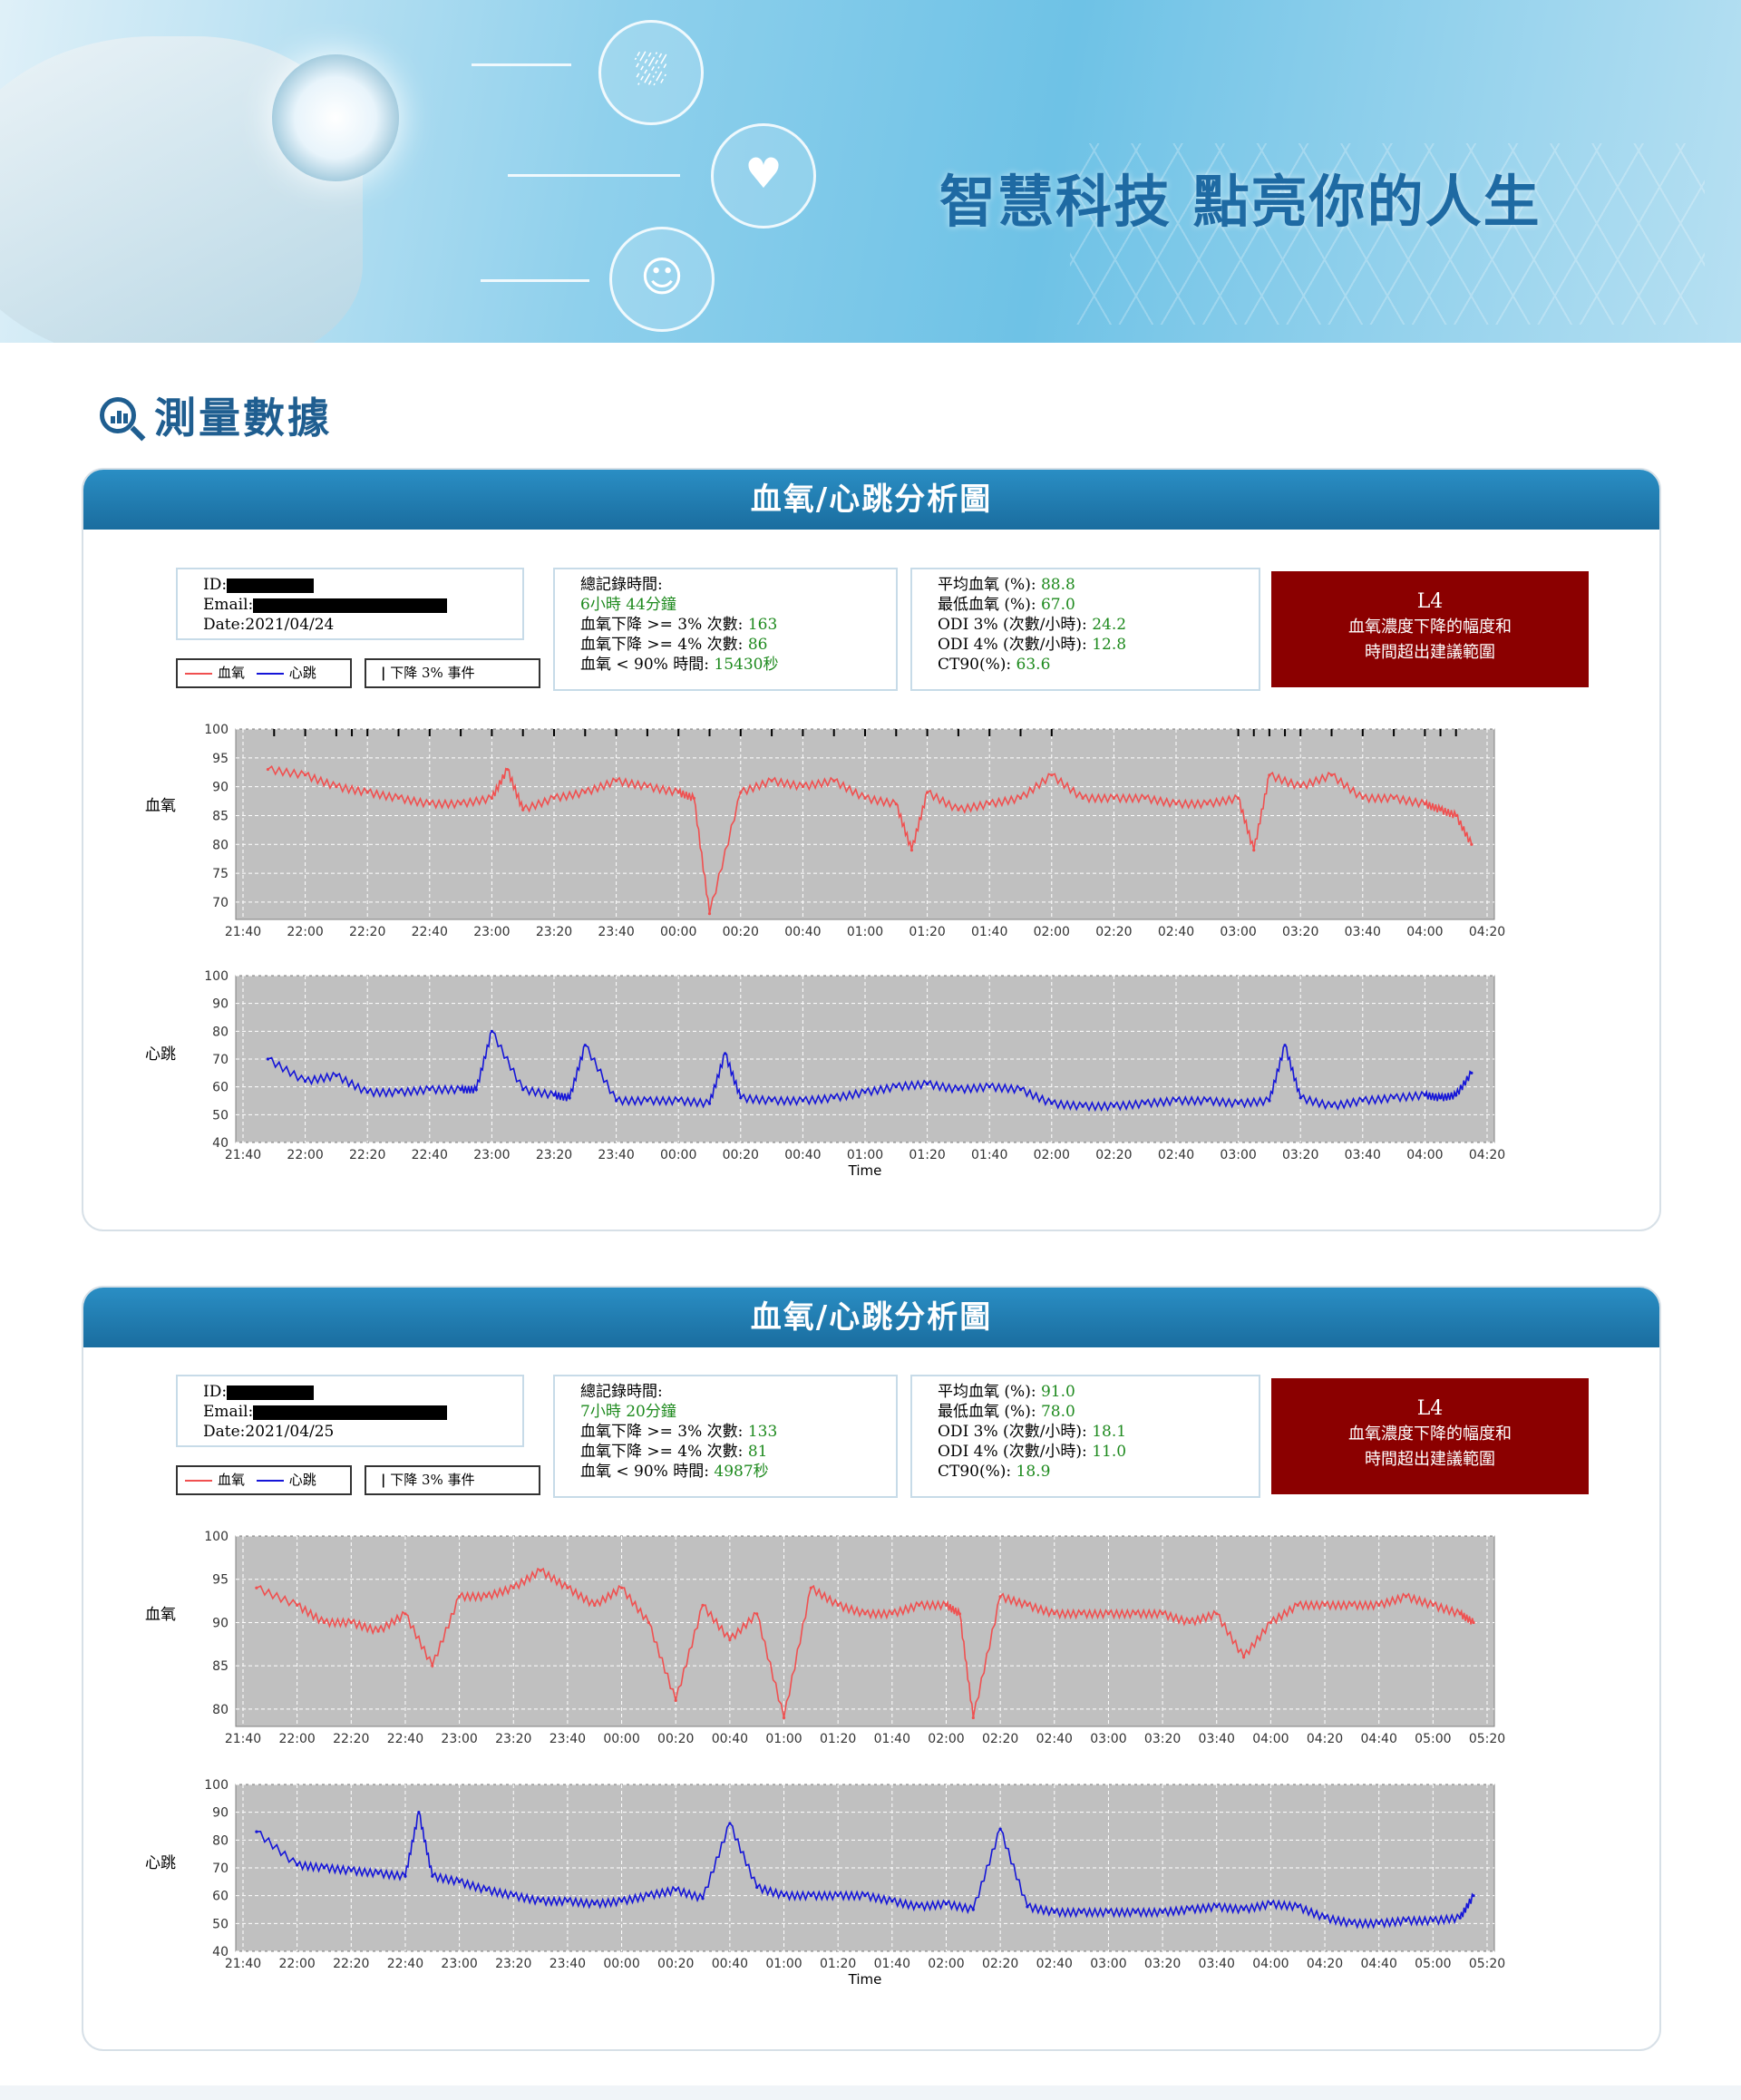 This screenshot has height=2100, width=1741. What do you see at coordinates (730, 1964) in the screenshot?
I see `x-tick-label: 00:40` at bounding box center [730, 1964].